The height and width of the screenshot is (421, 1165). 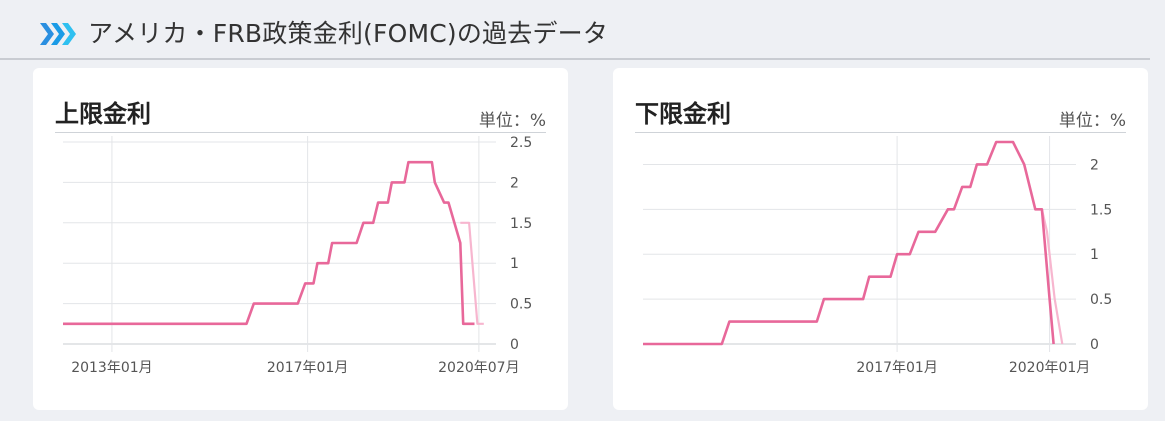 What do you see at coordinates (478, 368) in the screenshot?
I see `x-tick-label: 2020年07月` at bounding box center [478, 368].